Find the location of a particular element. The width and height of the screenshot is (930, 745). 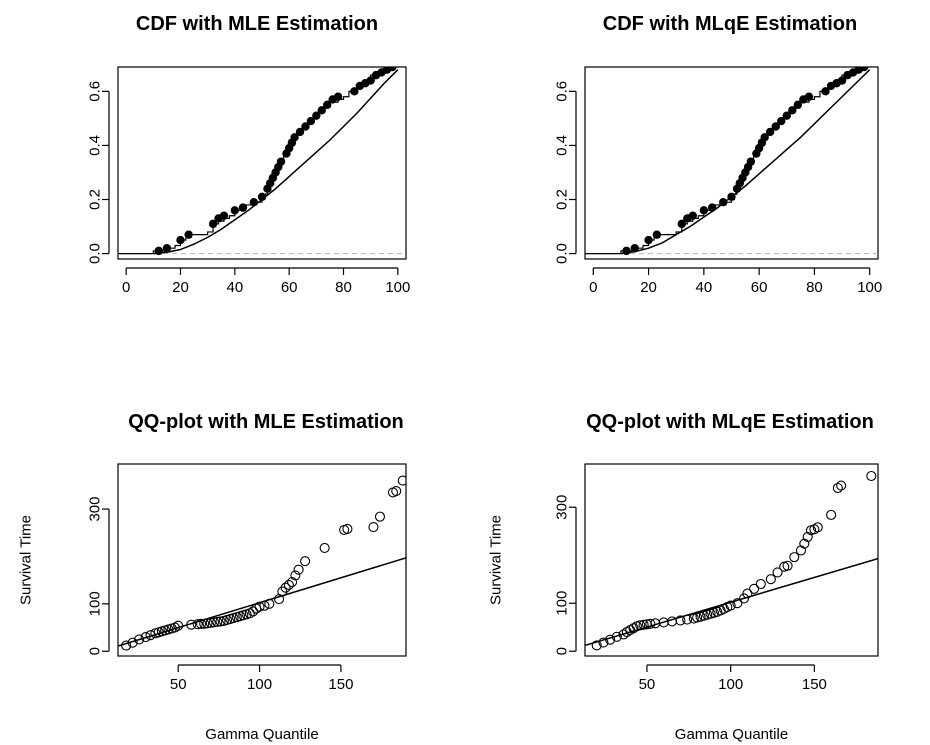

y-tick-label: 100 is located at coordinates (562, 603).